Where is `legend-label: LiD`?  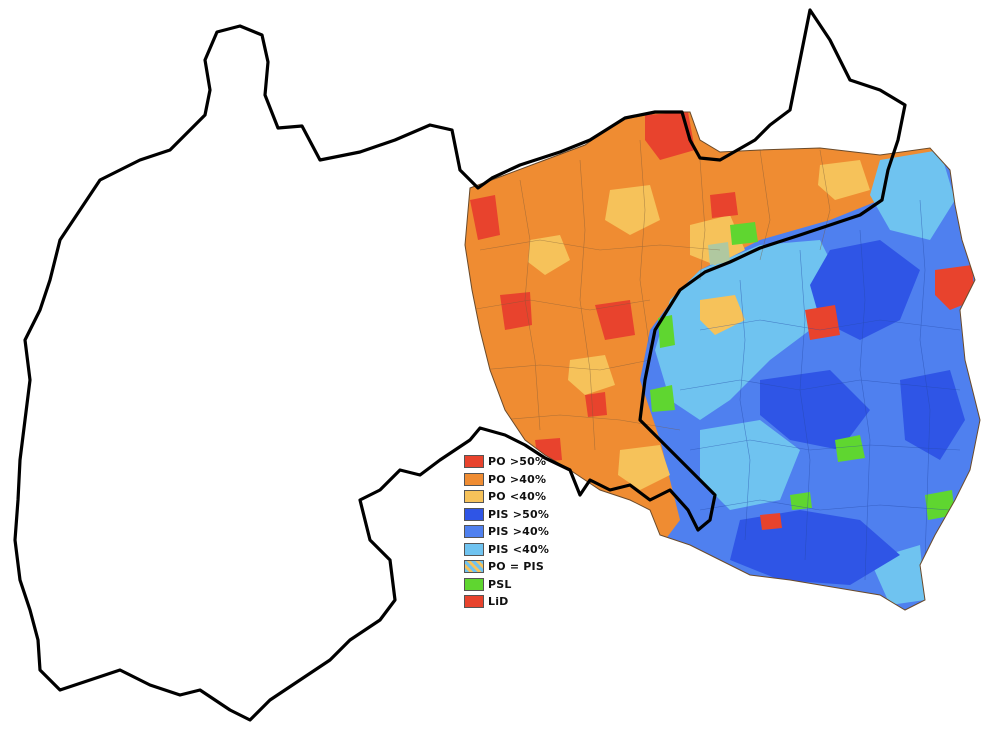
legend-label: LiD is located at coordinates (498, 602).